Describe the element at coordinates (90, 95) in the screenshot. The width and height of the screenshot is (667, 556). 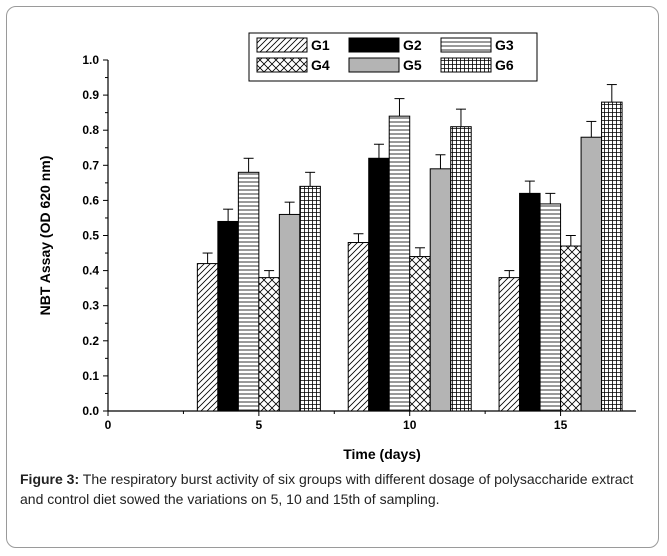
I see `y-tick-label: 0.9` at that location.